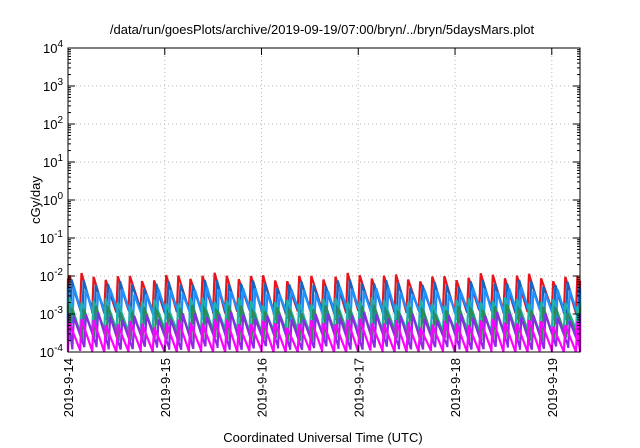 This screenshot has width=640, height=448. Describe the element at coordinates (60, 158) in the screenshot. I see `y-tick-label-exponent: 1` at that location.